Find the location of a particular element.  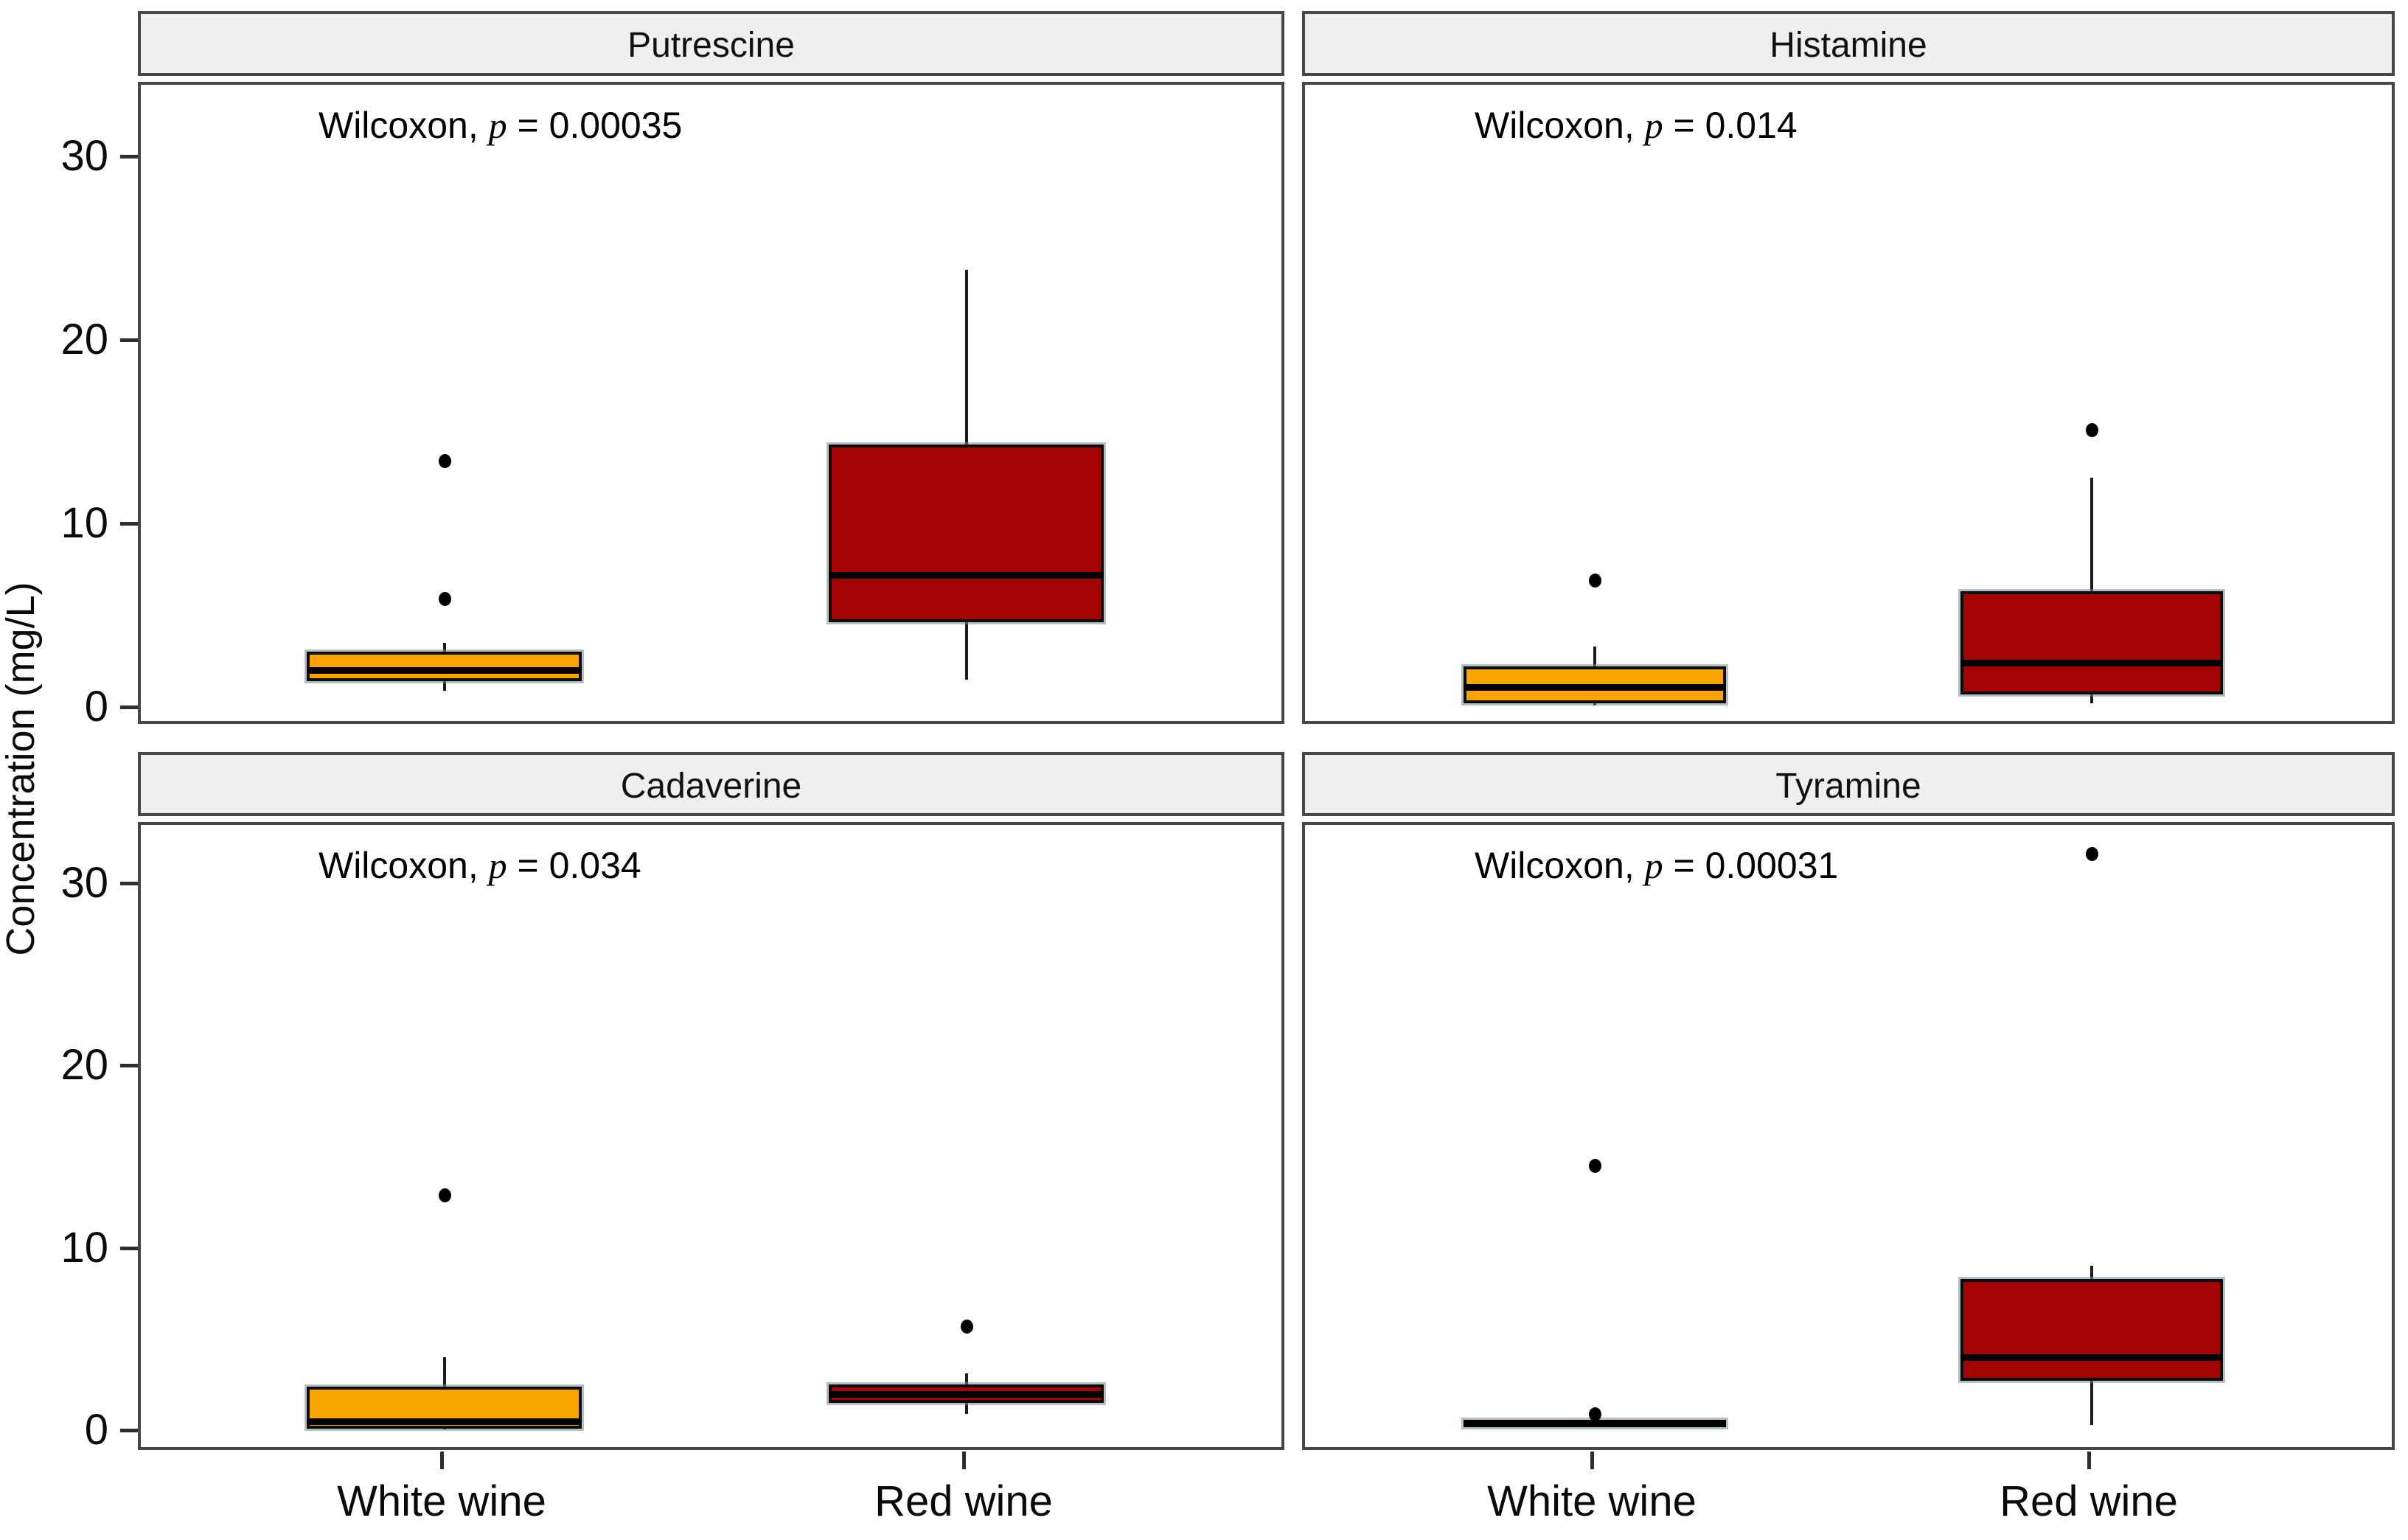

wilcoxon-annotation: Wilcoxon, p = 0.00035 is located at coordinates (501, 125).